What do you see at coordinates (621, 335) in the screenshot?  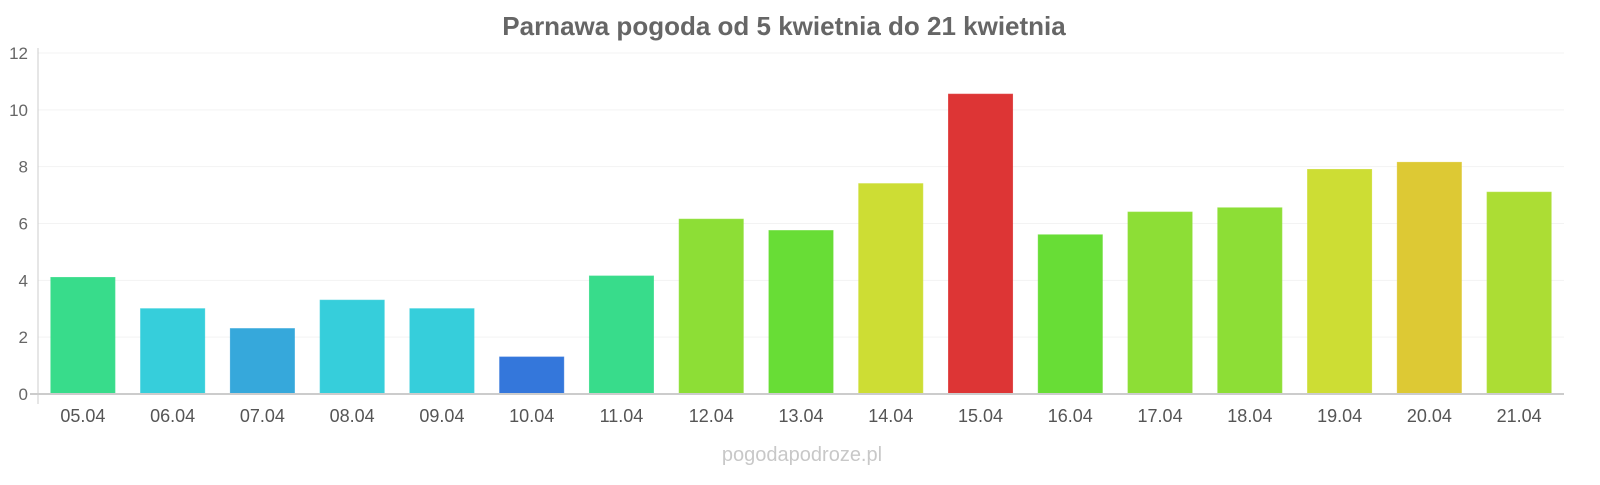 I see `bar-11.04` at bounding box center [621, 335].